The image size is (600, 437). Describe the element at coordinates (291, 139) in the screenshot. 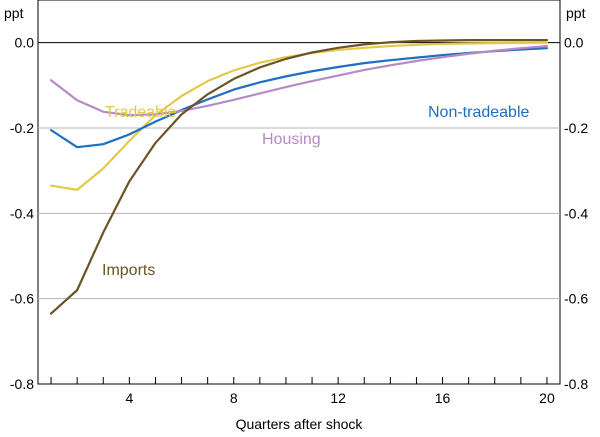

I see `series-label-housing: Housing` at that location.